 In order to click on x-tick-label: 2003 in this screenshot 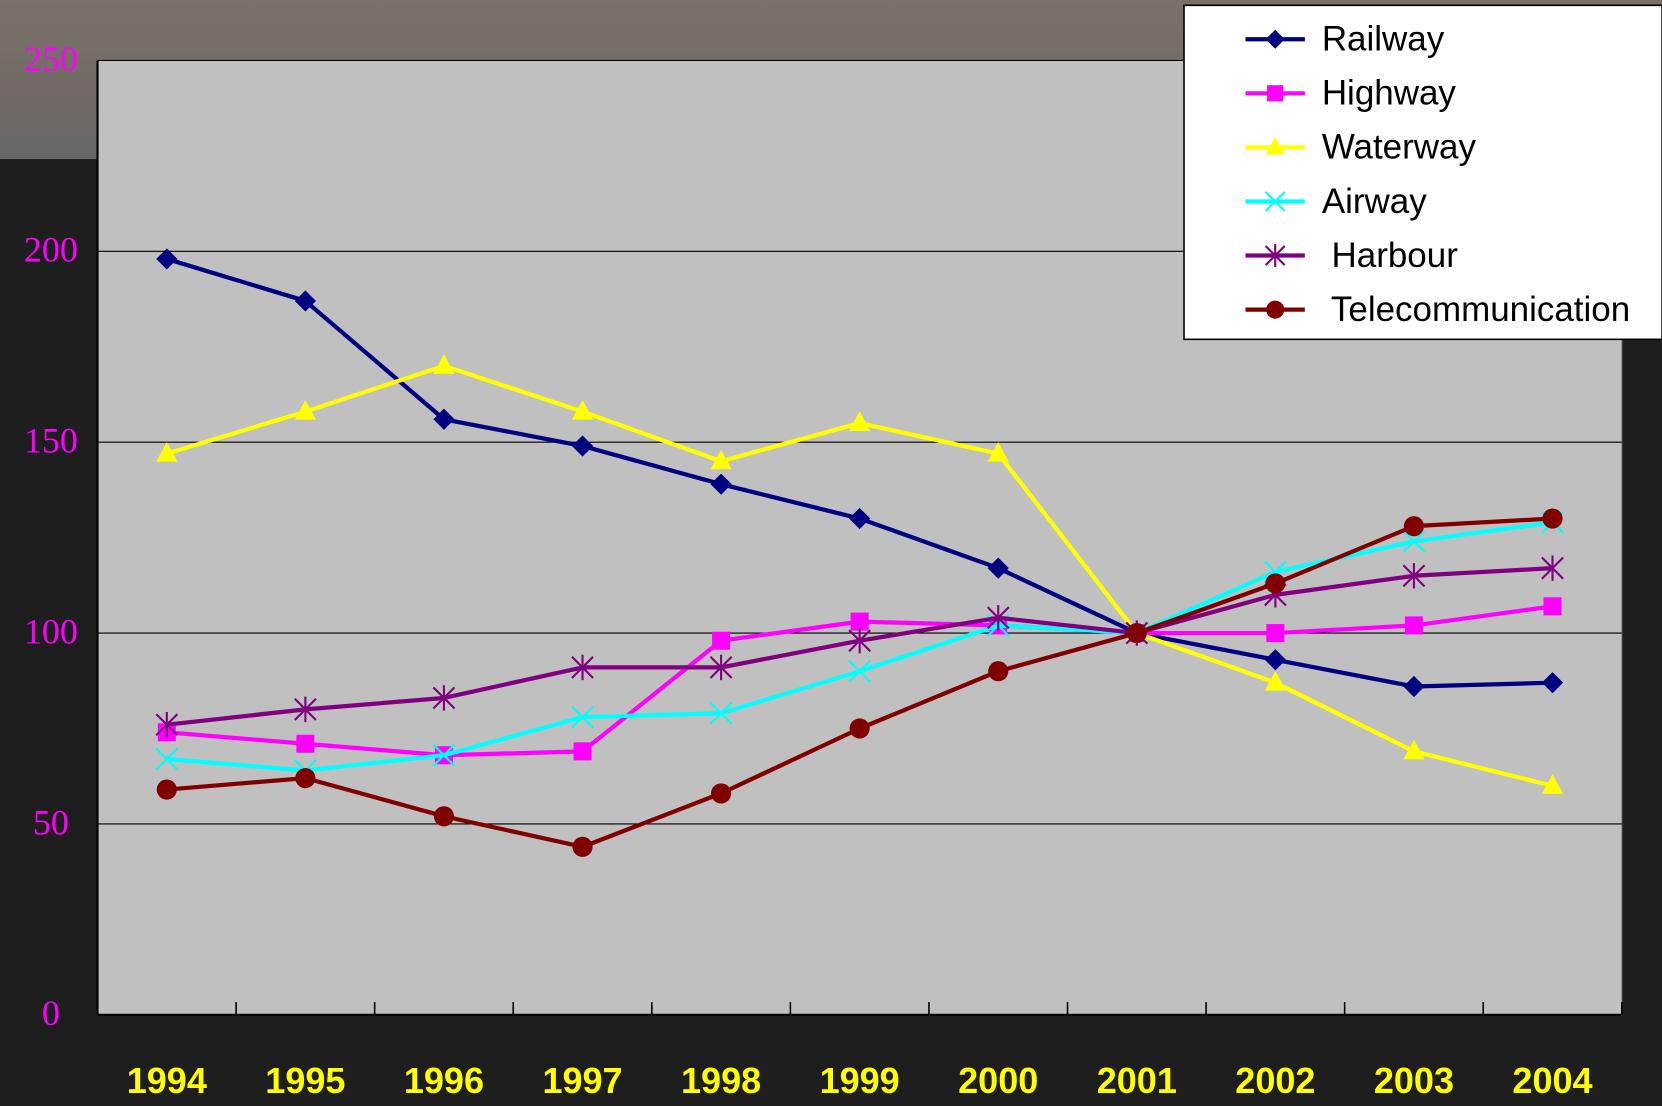, I will do `click(1414, 1080)`.